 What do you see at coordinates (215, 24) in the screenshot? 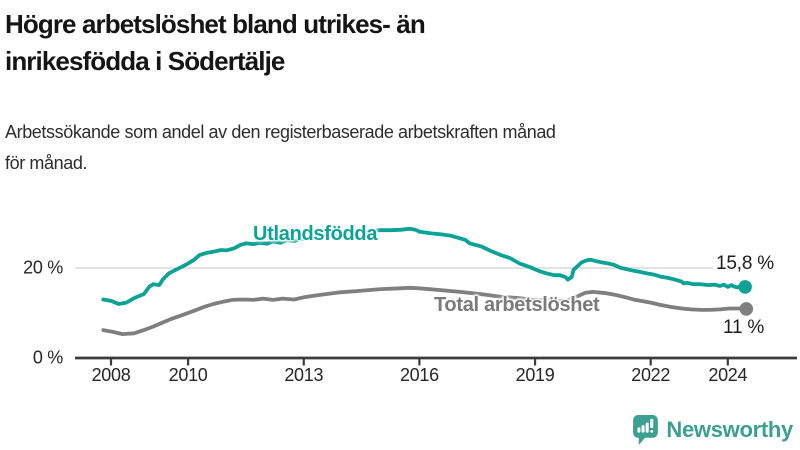
I see `title-line-1: Högre arbetslöshet bland utrikes- än` at bounding box center [215, 24].